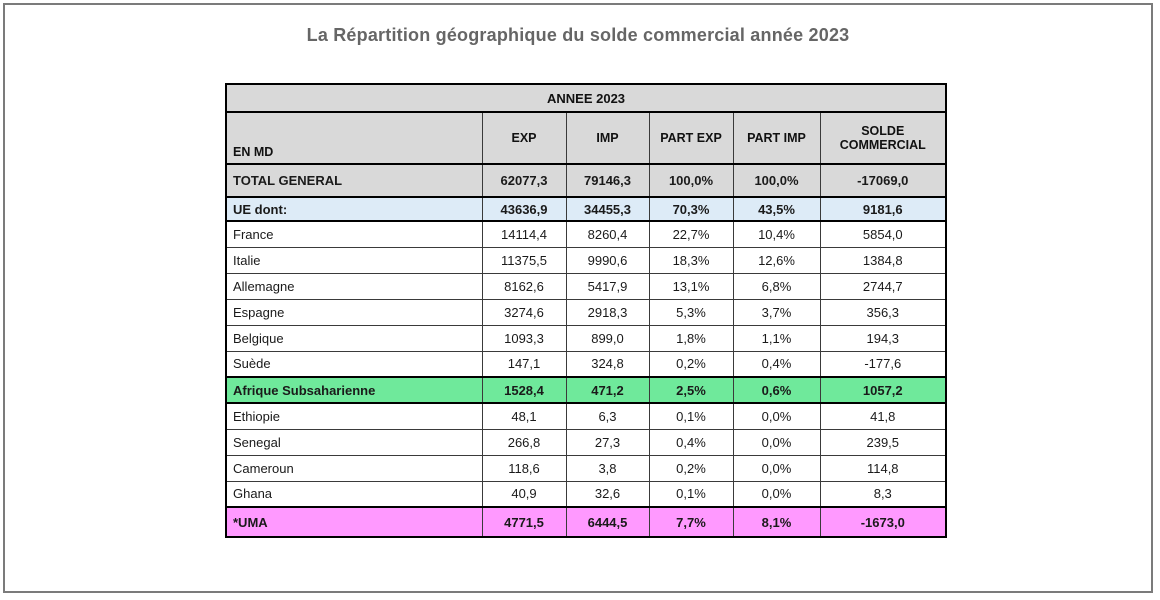 The width and height of the screenshot is (1160, 600). Describe the element at coordinates (883, 416) in the screenshot. I see `cell-solde: 41,8` at that location.